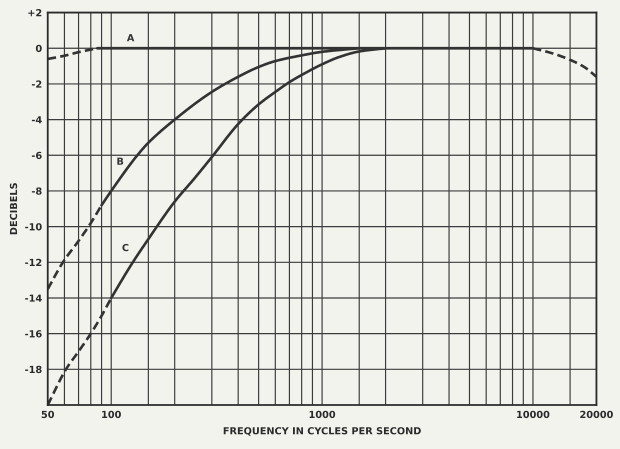 This screenshot has height=449, width=620. Describe the element at coordinates (120, 161) in the screenshot. I see `series-label: B` at that location.